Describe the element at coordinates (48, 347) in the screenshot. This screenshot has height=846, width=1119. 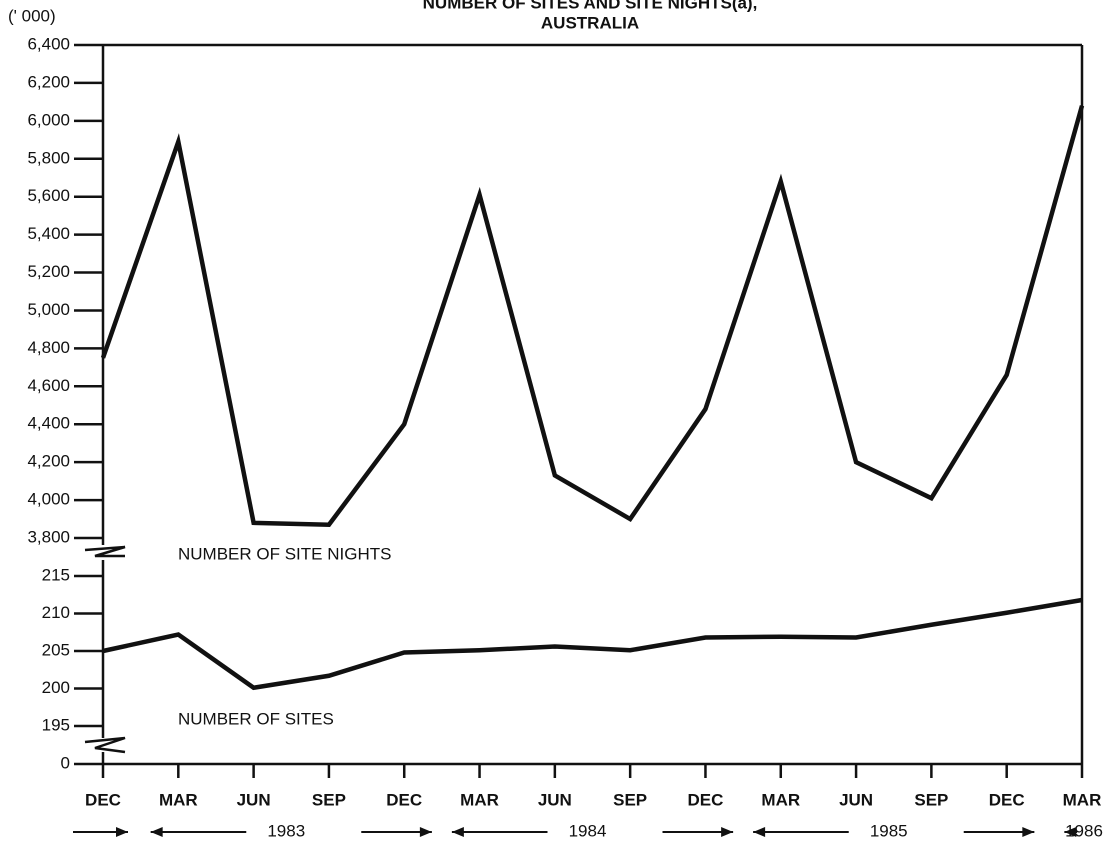
I see `y-tick-label: 4,800` at that location.